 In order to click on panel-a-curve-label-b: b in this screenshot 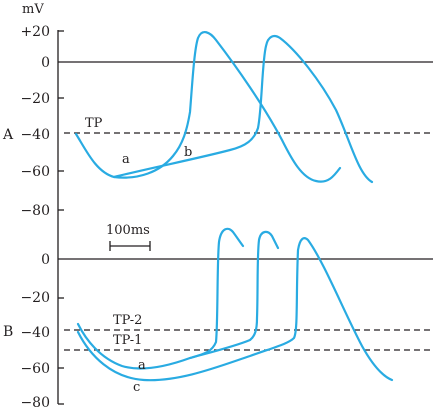, I will do `click(188, 152)`.